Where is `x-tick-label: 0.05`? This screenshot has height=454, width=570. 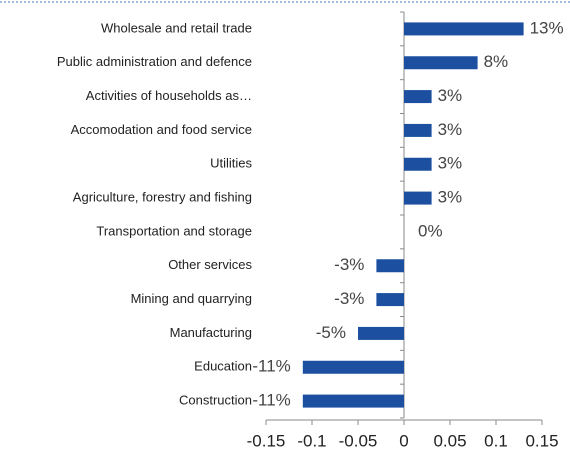 x-tick-label: 0.05 is located at coordinates (449, 440).